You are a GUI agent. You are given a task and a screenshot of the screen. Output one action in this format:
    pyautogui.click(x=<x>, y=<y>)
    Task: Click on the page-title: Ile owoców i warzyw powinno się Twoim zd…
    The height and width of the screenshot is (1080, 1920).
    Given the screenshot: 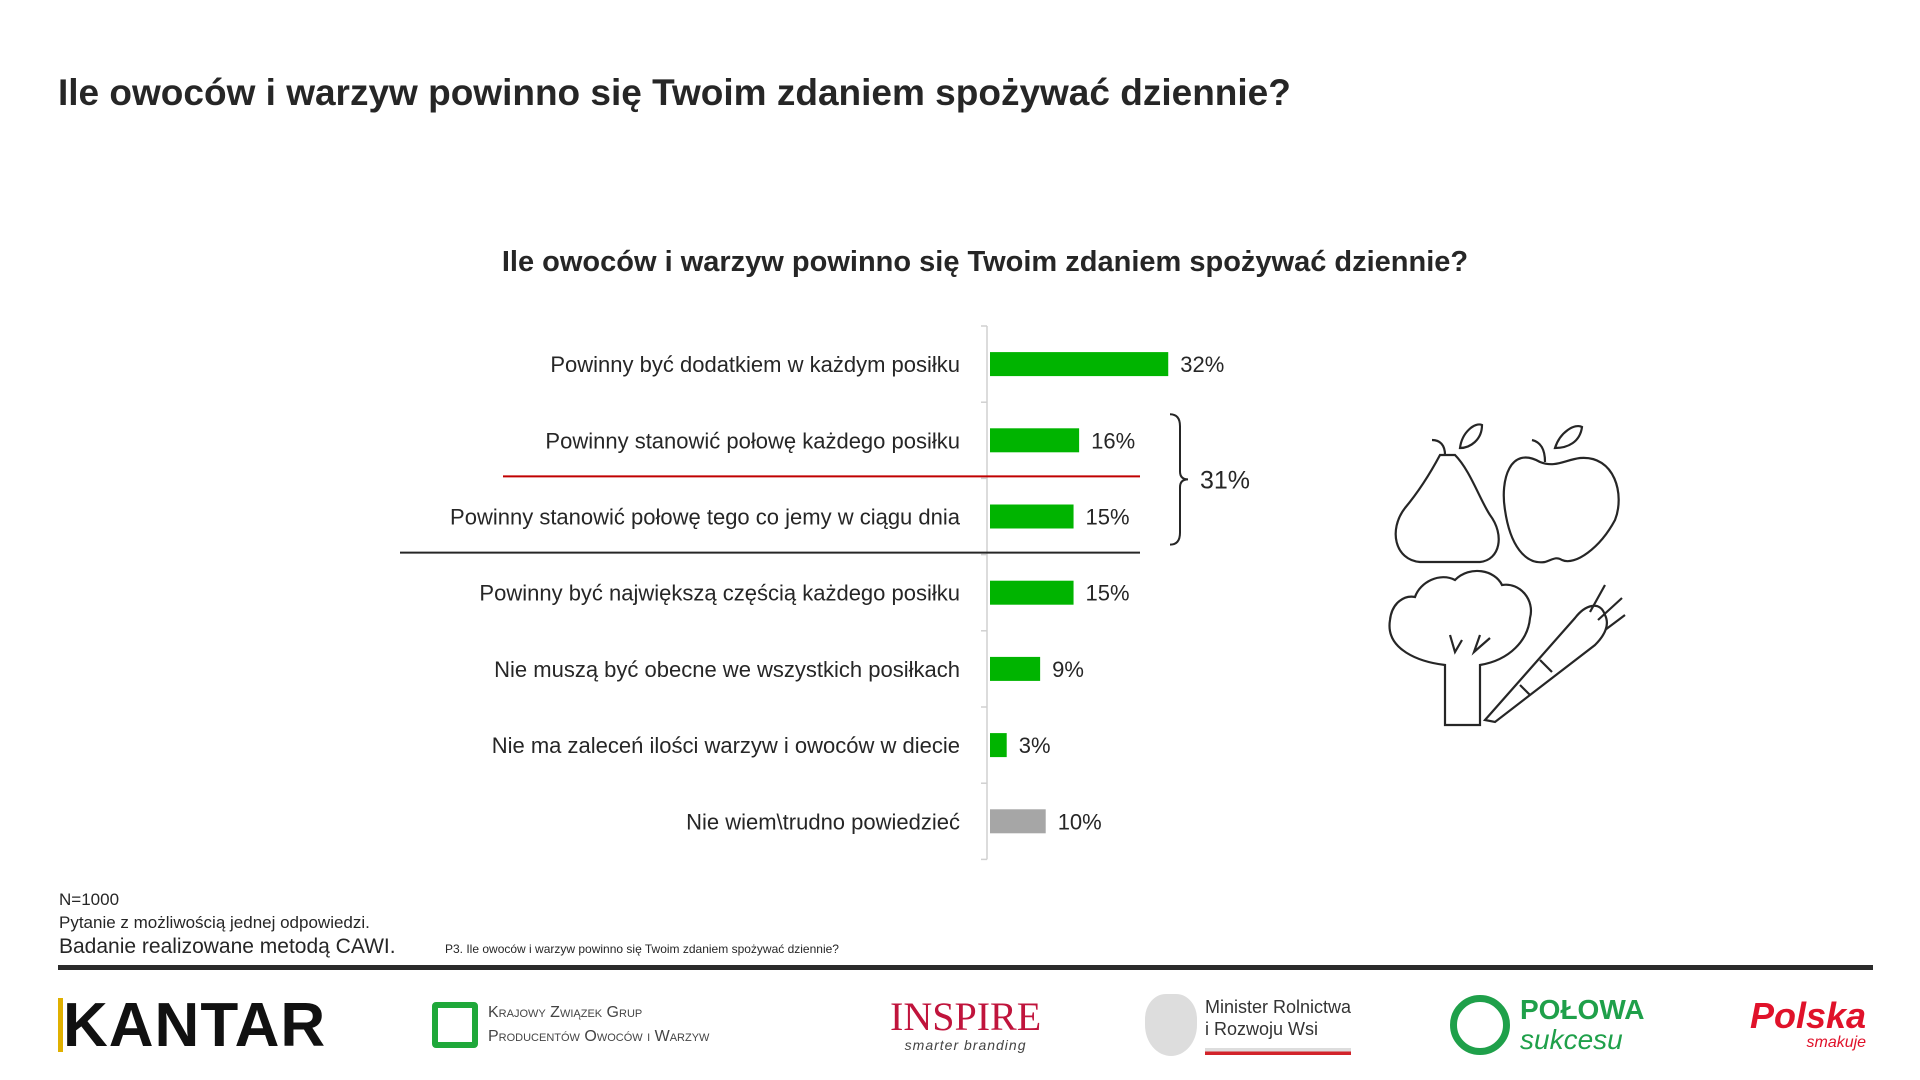 What is the action you would take?
    pyautogui.click(x=674, y=92)
    